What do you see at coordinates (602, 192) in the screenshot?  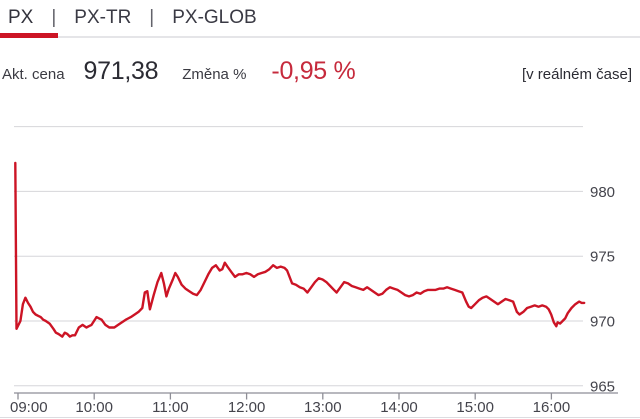 I see `y-axis-label: 980` at bounding box center [602, 192].